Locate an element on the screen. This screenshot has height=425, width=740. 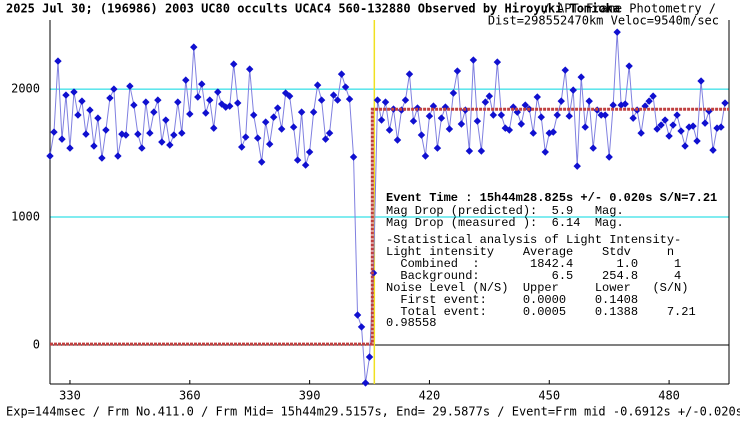
annotation: Mag Drop (predicted): 5.9 Mag. is located at coordinates (505, 211).